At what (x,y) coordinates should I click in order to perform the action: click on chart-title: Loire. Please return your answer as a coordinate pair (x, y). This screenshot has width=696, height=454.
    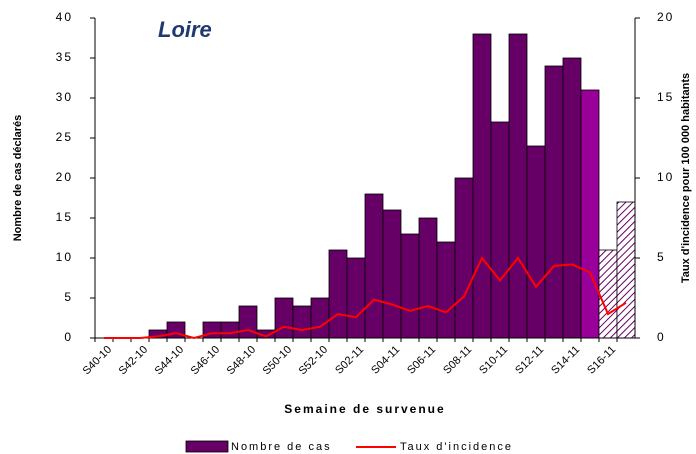
    Looking at the image, I should click on (185, 29).